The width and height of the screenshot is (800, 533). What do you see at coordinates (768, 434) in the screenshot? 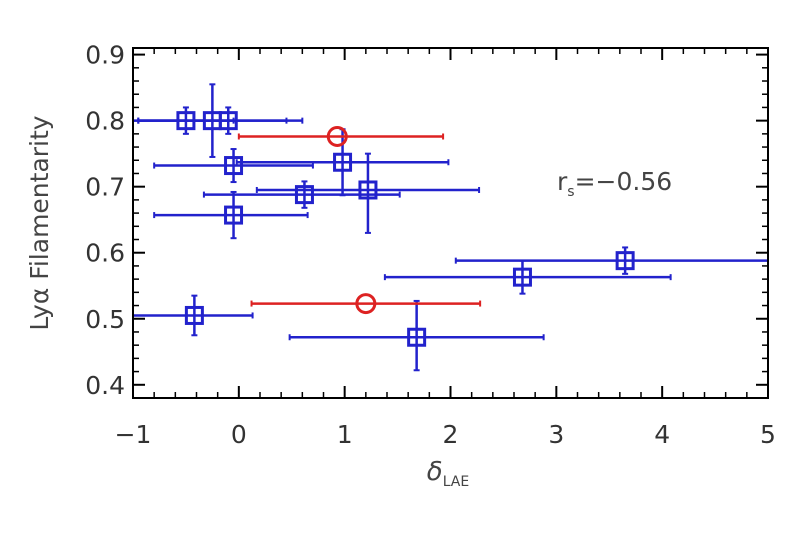
I see `x-tick-label: 5` at bounding box center [768, 434].